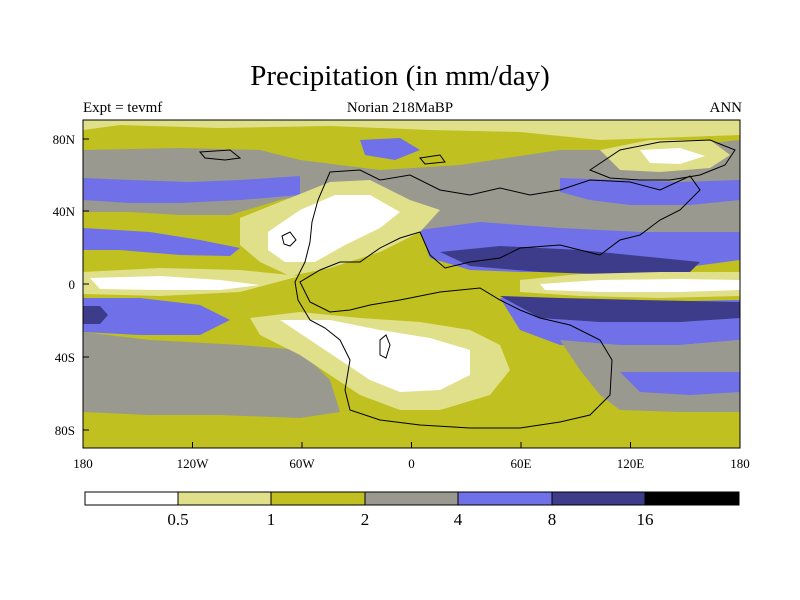 The height and width of the screenshot is (600, 800). I want to click on ntropics-darkblue, so click(570, 260).